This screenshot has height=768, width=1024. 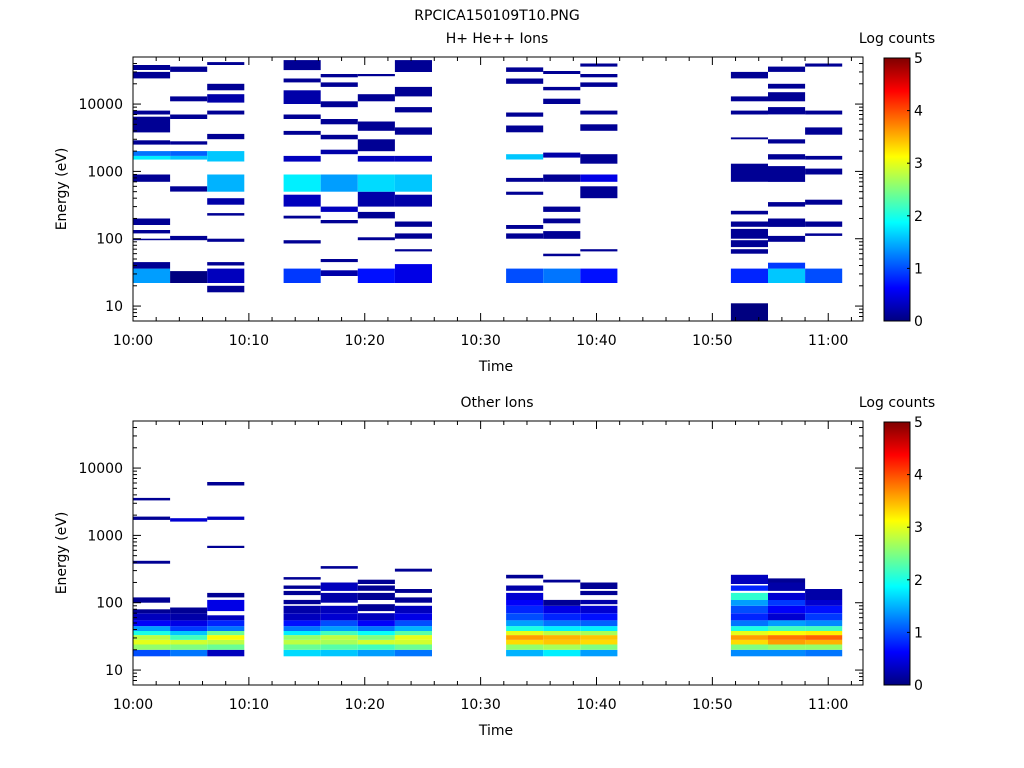 I want to click on x-tick-label: 10:40, so click(x=596, y=341).